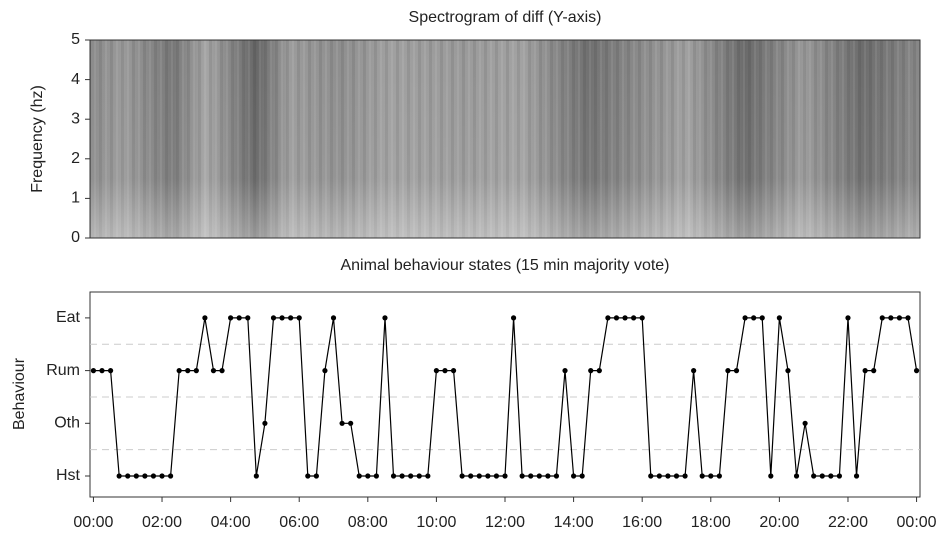  I want to click on x-tick-label: 22:00, so click(848, 522).